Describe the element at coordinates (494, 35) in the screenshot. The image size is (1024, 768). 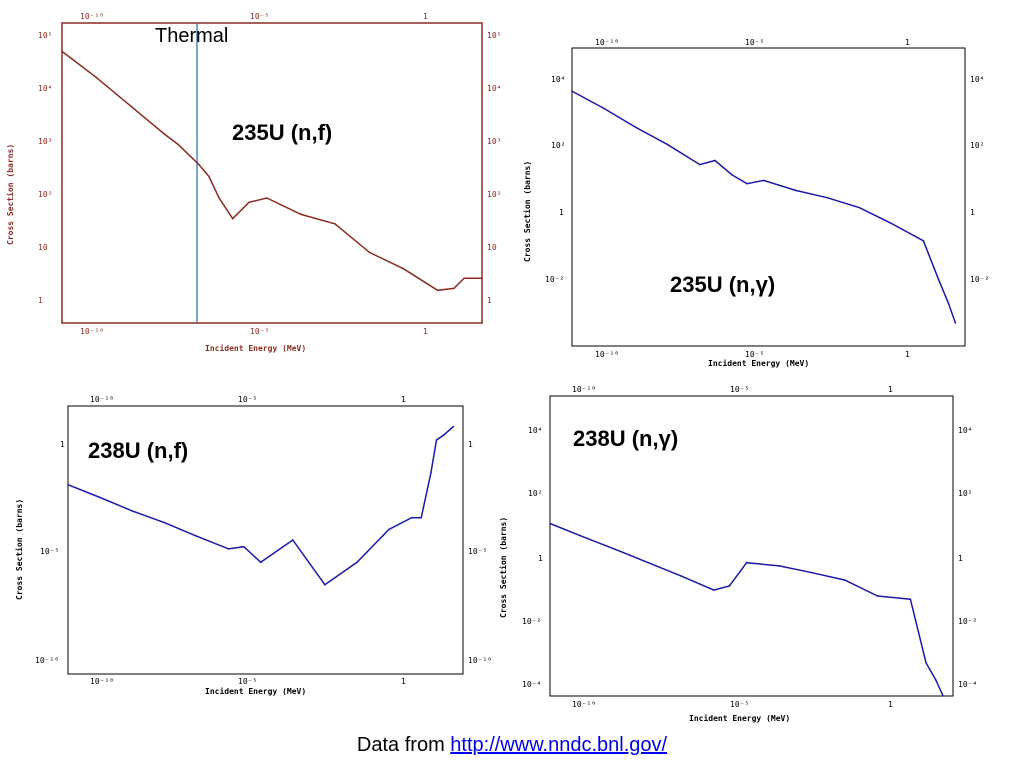
I see `y-tick-label-right: 10⁵` at that location.